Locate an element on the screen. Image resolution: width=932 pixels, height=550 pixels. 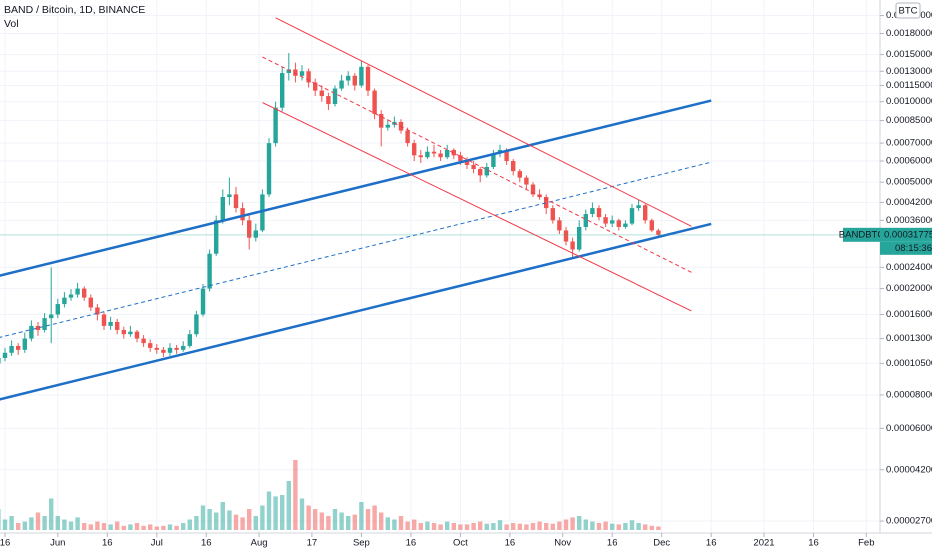
y-tick-label: 0.00085000 is located at coordinates (909, 120).